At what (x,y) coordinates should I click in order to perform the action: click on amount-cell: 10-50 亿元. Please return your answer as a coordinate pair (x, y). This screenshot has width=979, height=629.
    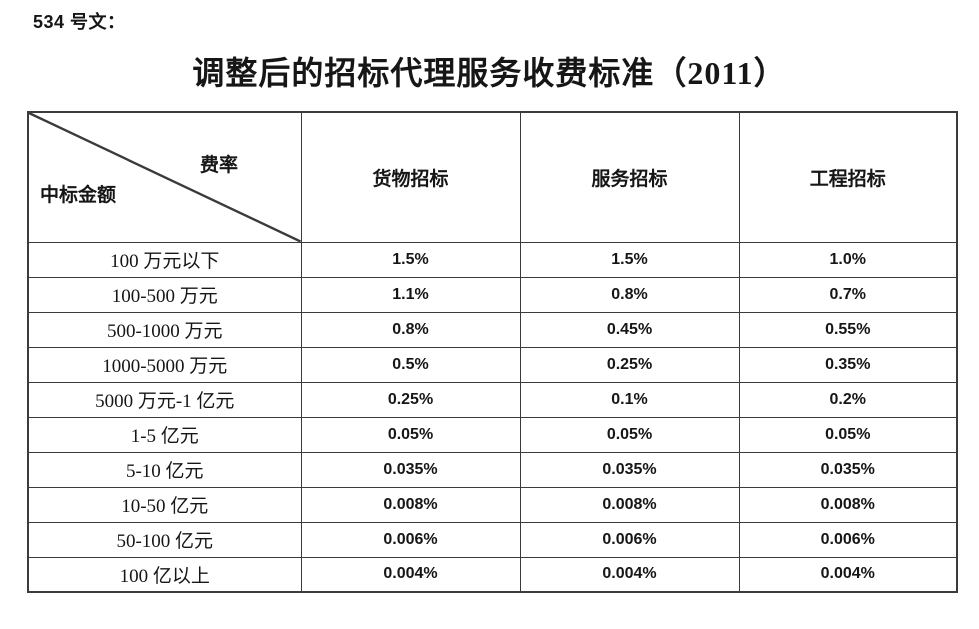
    Looking at the image, I should click on (164, 504).